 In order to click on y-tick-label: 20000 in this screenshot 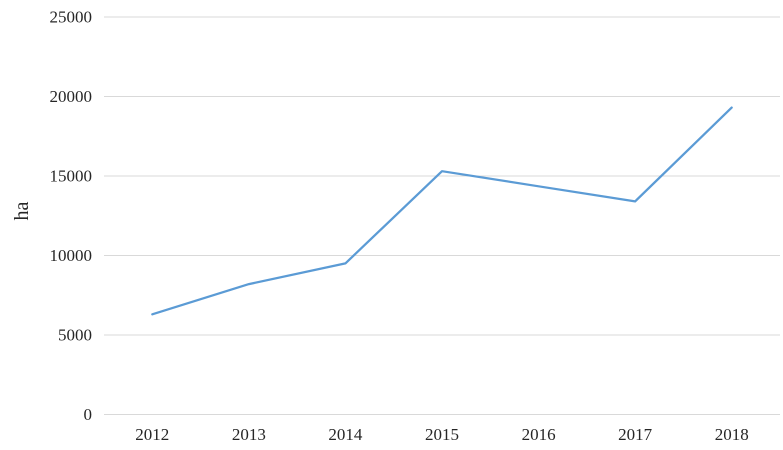, I will do `click(71, 96)`.